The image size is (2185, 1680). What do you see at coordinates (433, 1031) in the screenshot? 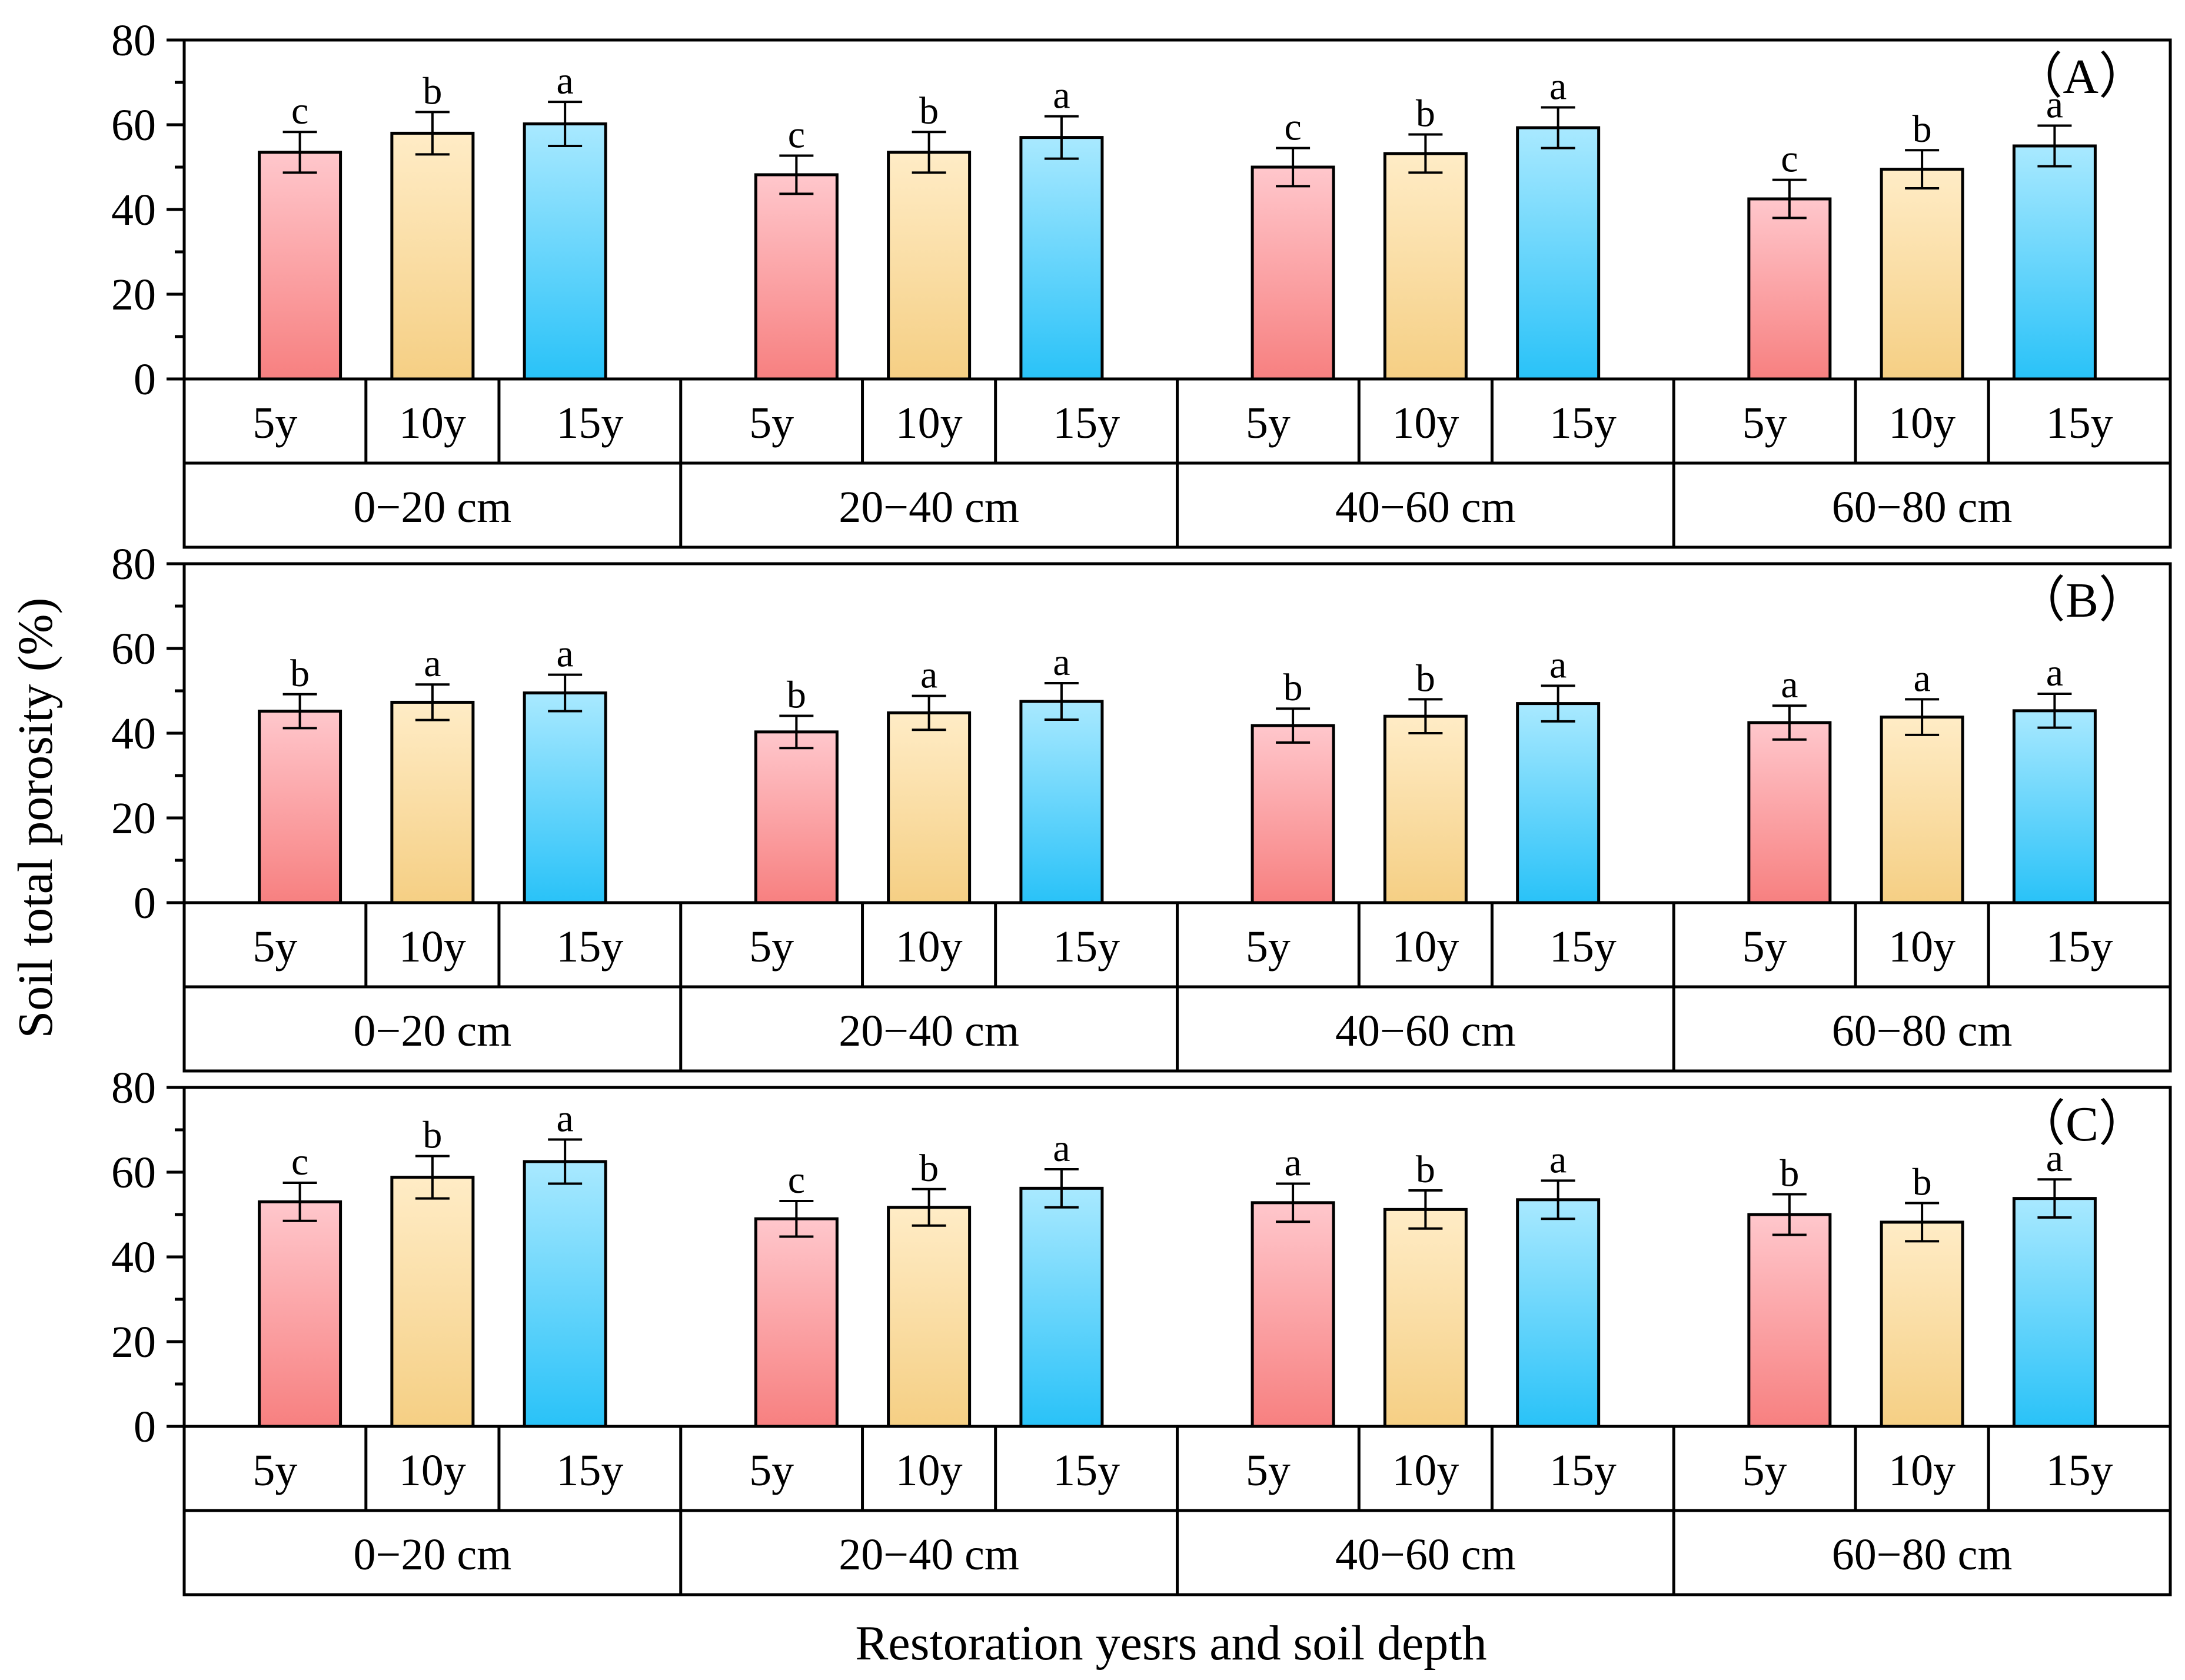
I see `depth-label: 0−20 cm` at bounding box center [433, 1031].